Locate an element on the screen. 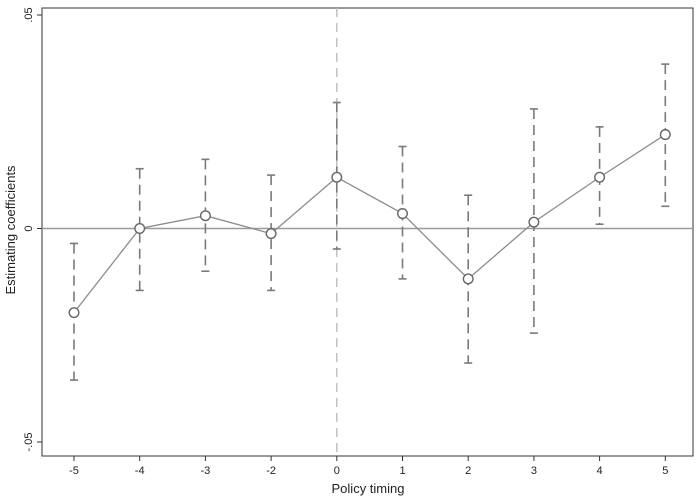  y-tick-label: -.05 is located at coordinates (29, 442).